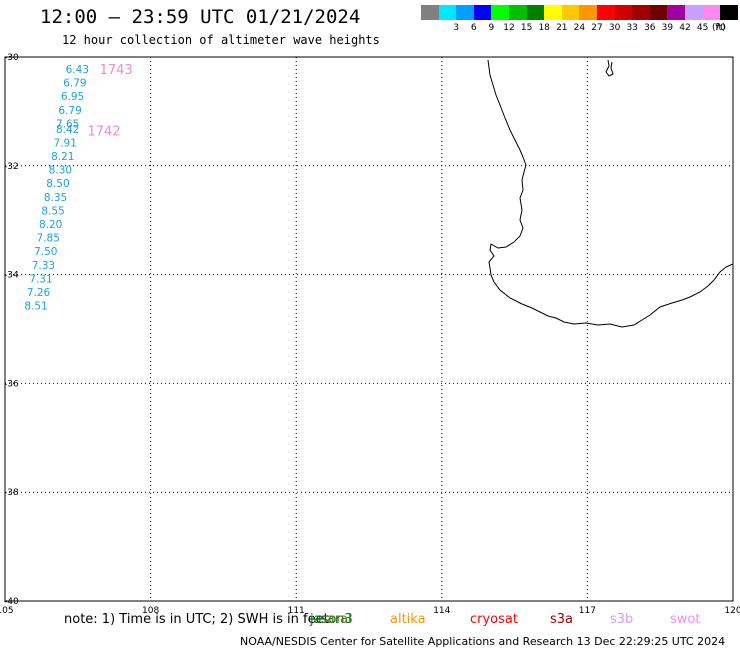 The image size is (740, 650). What do you see at coordinates (67, 130) in the screenshot?
I see `wave-height-value: 8.42` at bounding box center [67, 130].